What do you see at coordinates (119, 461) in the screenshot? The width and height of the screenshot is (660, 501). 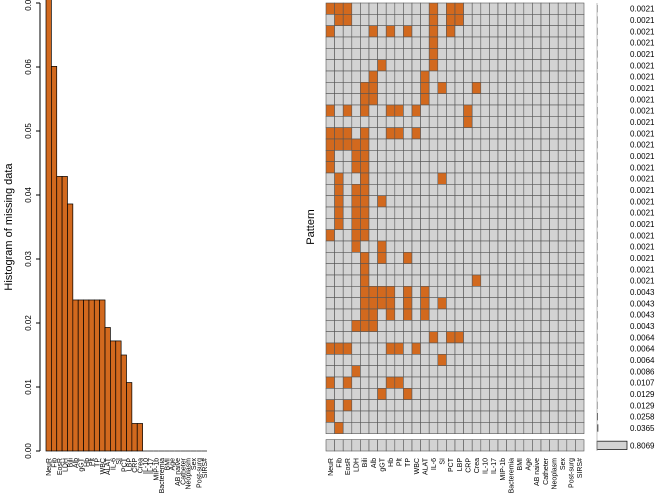 I see `histogram-x-tick-label: SI` at bounding box center [119, 461].